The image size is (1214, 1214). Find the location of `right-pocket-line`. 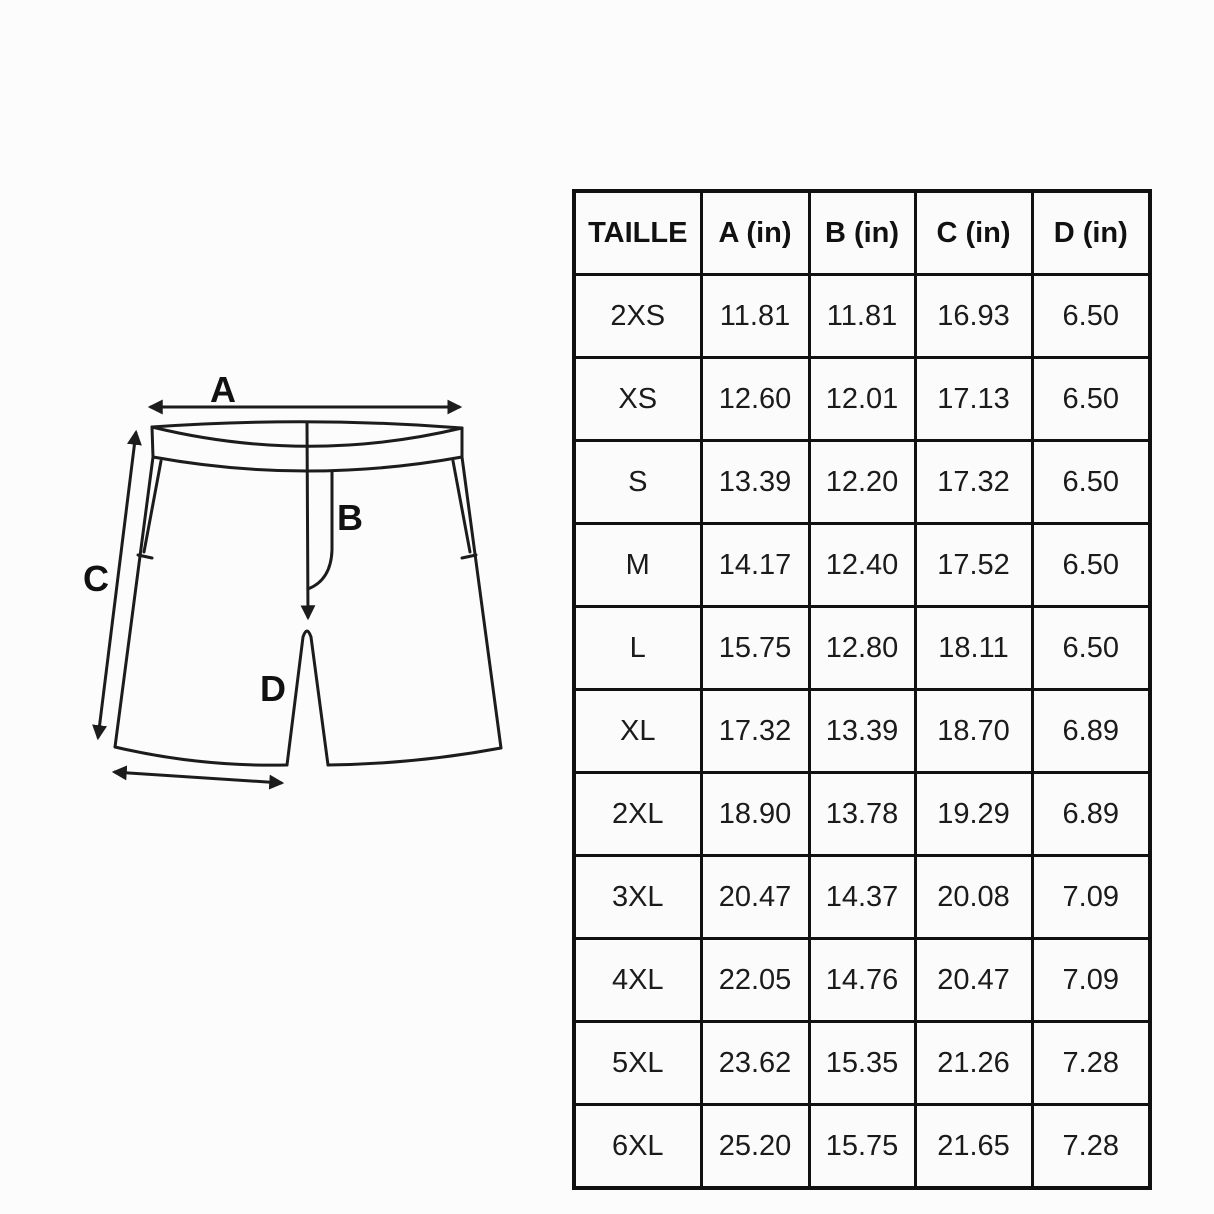

right-pocket-line is located at coordinates (461, 506).